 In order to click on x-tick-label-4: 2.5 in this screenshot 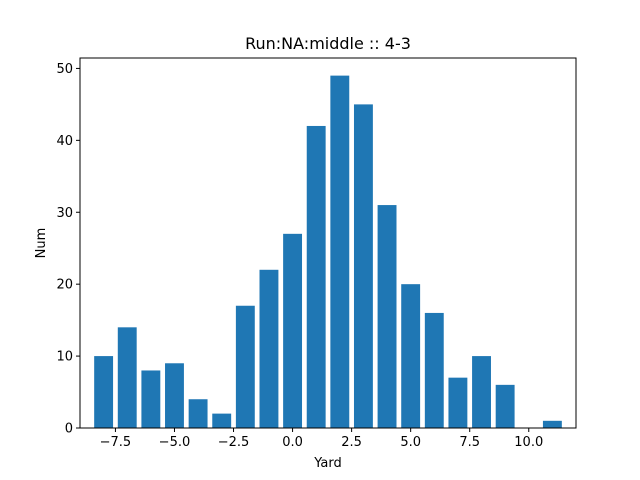, I will do `click(351, 442)`.